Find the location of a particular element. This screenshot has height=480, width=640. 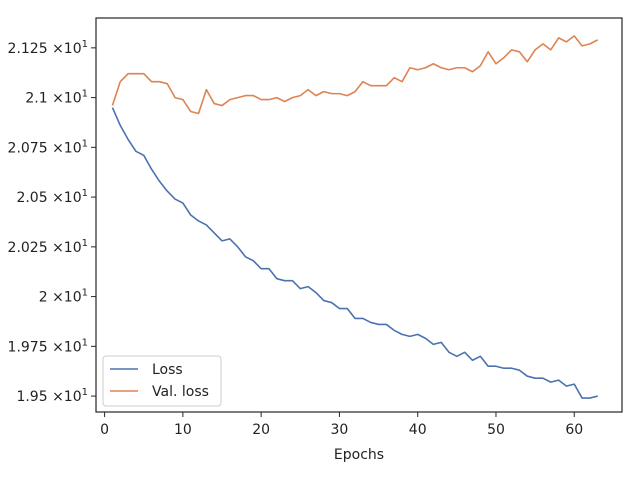

y-tick-label: 2.075 ×10¹ is located at coordinates (48, 147).